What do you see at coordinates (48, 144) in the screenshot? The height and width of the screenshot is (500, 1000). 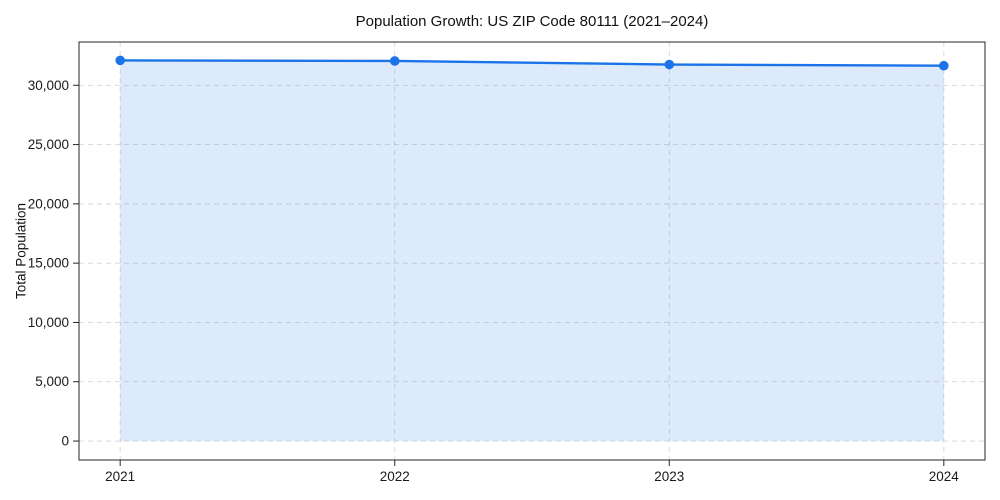 I see `y-tick-label: 25,000` at bounding box center [48, 144].